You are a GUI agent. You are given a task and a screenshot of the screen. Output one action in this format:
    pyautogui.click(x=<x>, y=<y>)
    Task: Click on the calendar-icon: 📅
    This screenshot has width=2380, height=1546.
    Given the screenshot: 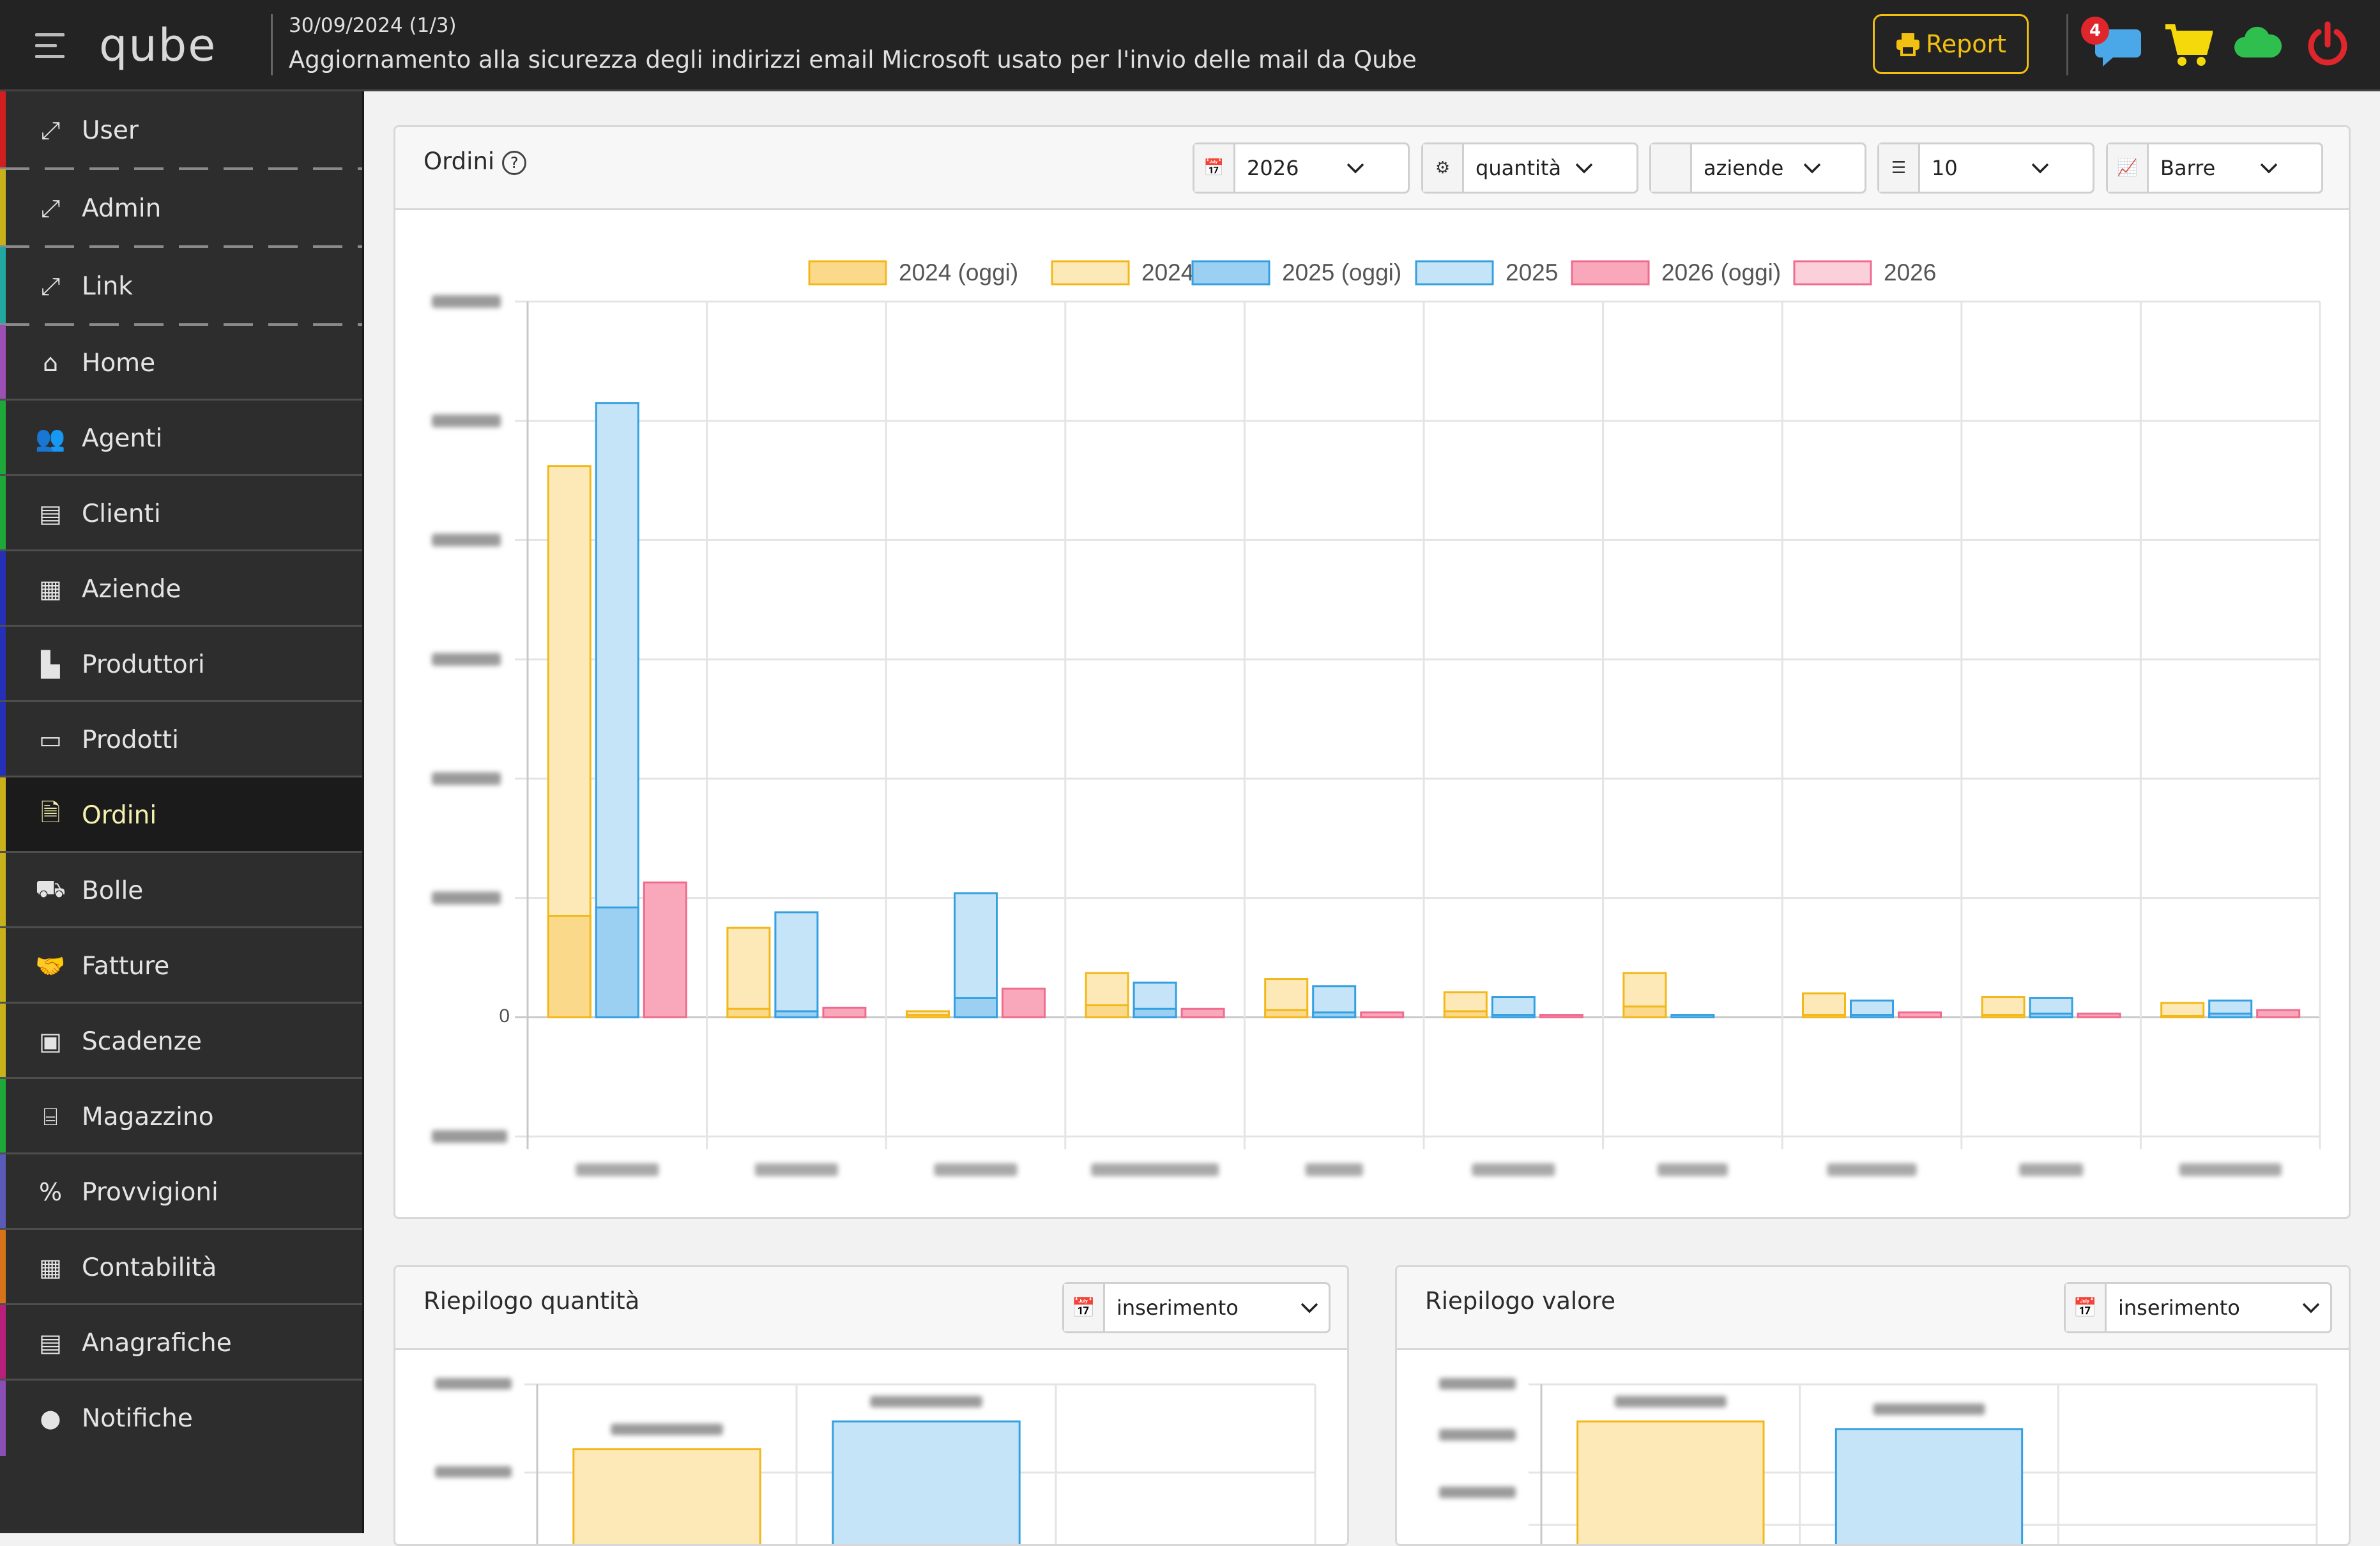 What is the action you would take?
    pyautogui.click(x=1084, y=1307)
    